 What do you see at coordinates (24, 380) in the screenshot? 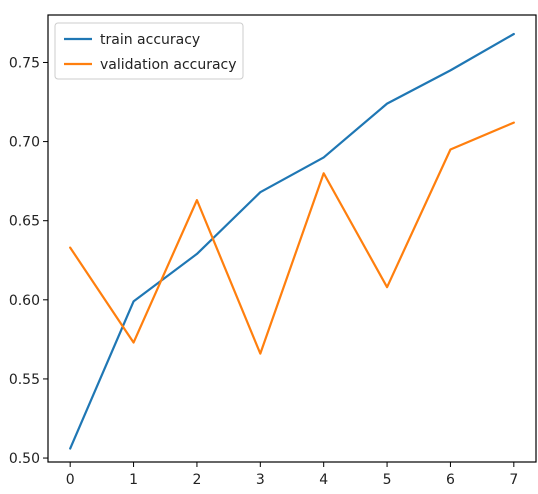
I see `y-tick-label-0-55: 0.55` at bounding box center [24, 380].